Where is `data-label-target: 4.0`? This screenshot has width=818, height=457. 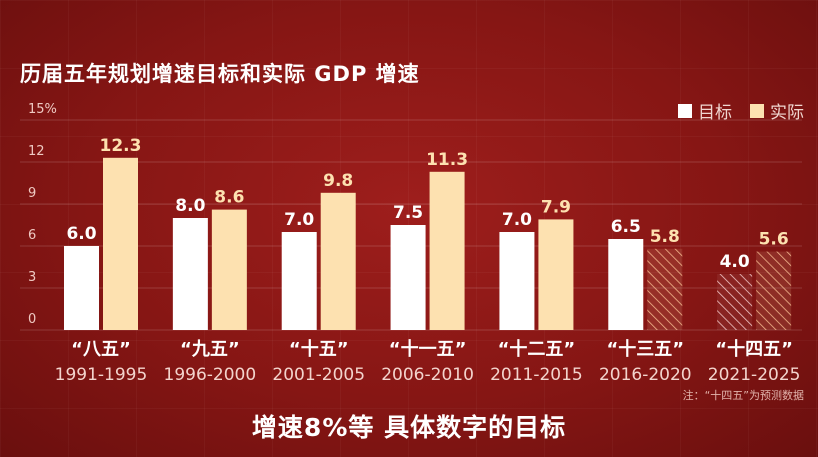
data-label-target: 4.0 is located at coordinates (735, 262).